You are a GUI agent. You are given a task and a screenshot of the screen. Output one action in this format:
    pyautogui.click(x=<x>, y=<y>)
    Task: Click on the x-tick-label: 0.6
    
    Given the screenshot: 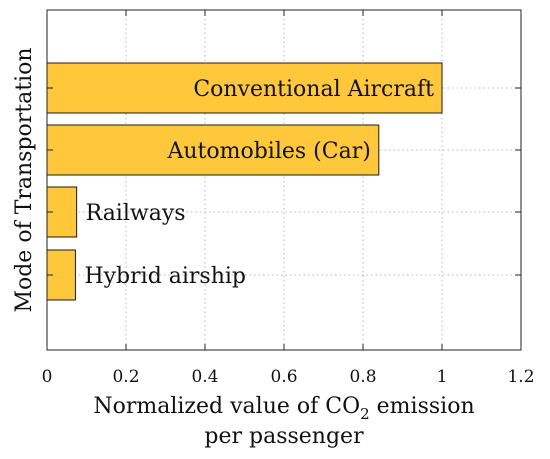 What is the action you would take?
    pyautogui.click(x=283, y=377)
    